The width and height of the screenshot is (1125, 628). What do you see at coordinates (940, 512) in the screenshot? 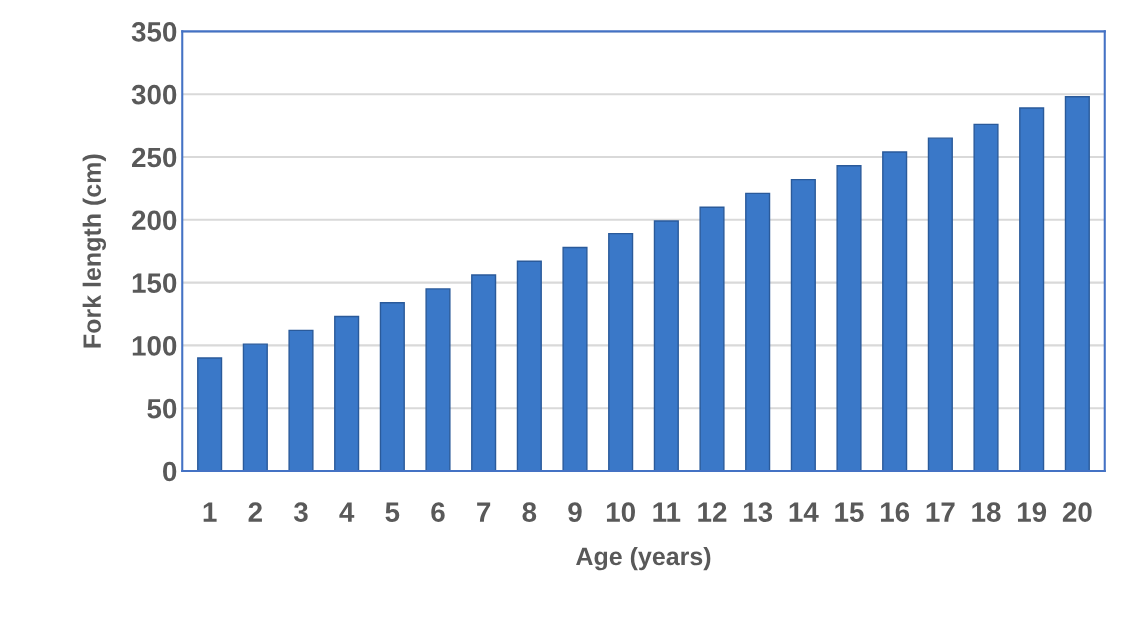
I see `x-tick-label: 17` at bounding box center [940, 512].